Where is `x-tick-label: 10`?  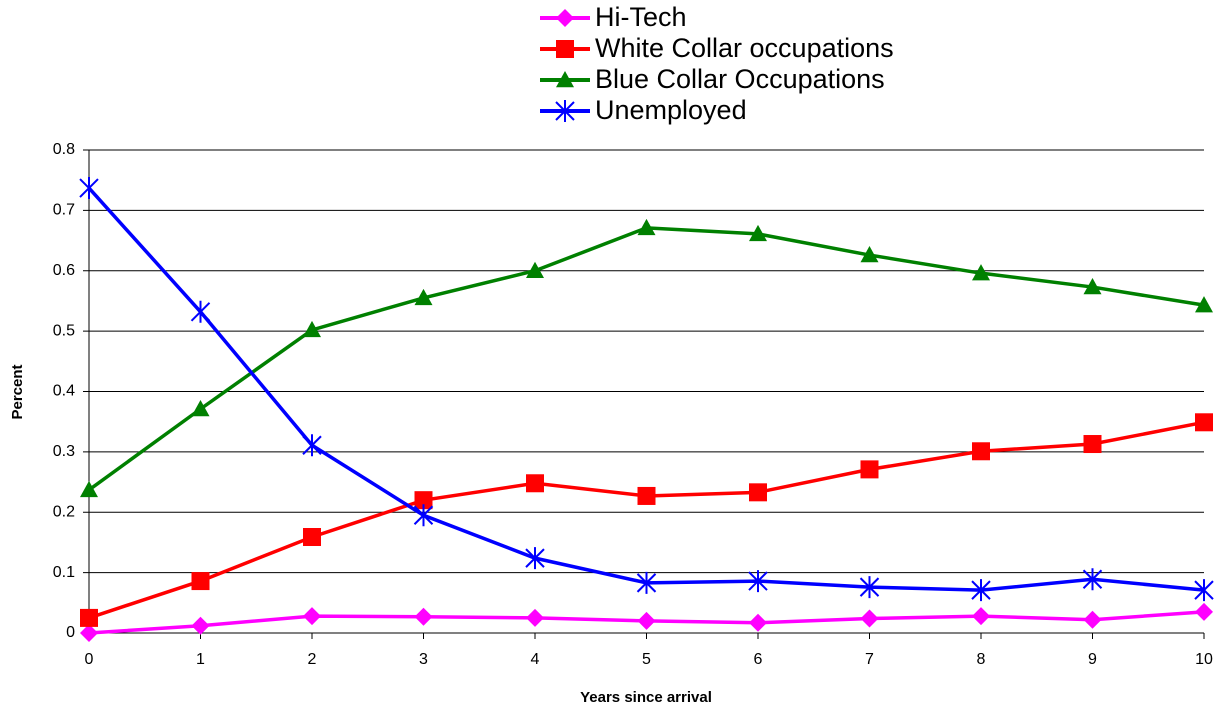
x-tick-label: 10 is located at coordinates (1204, 659).